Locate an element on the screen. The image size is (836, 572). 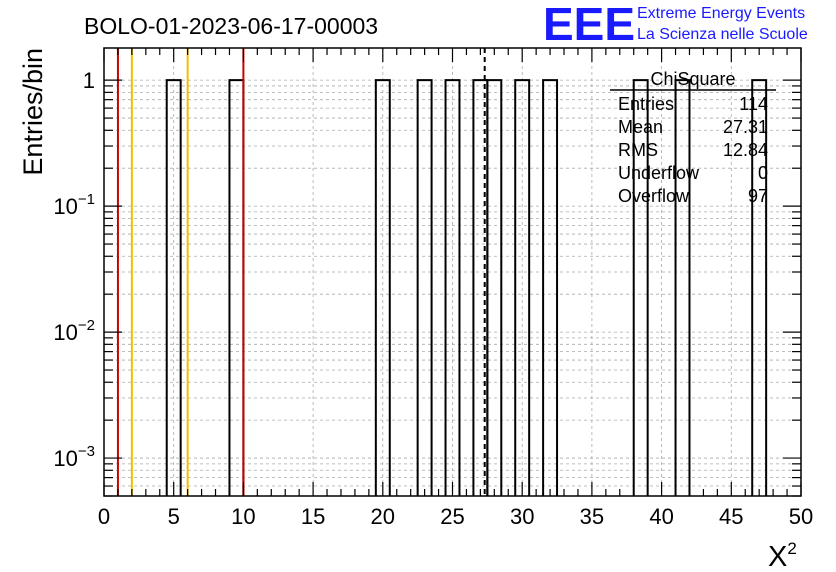
y-tick-label-exp: −3 is located at coordinates (86, 451).